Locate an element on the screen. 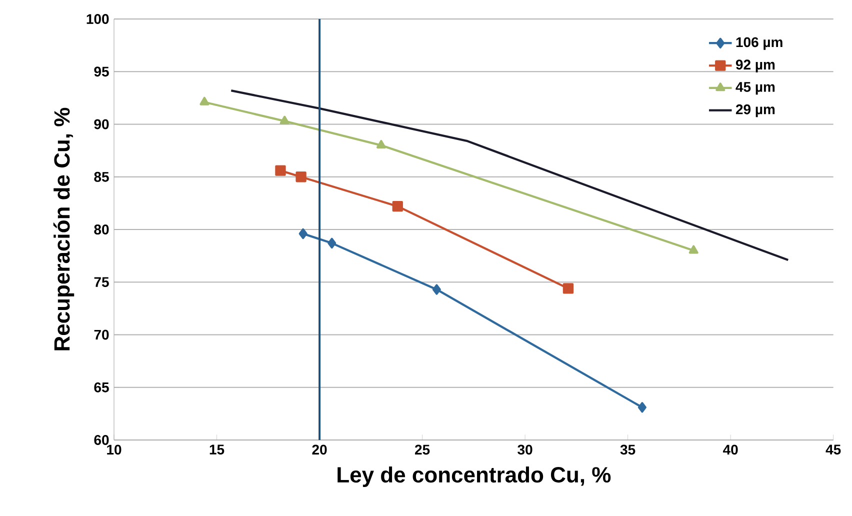  x-tick-label: 10 is located at coordinates (114, 449).